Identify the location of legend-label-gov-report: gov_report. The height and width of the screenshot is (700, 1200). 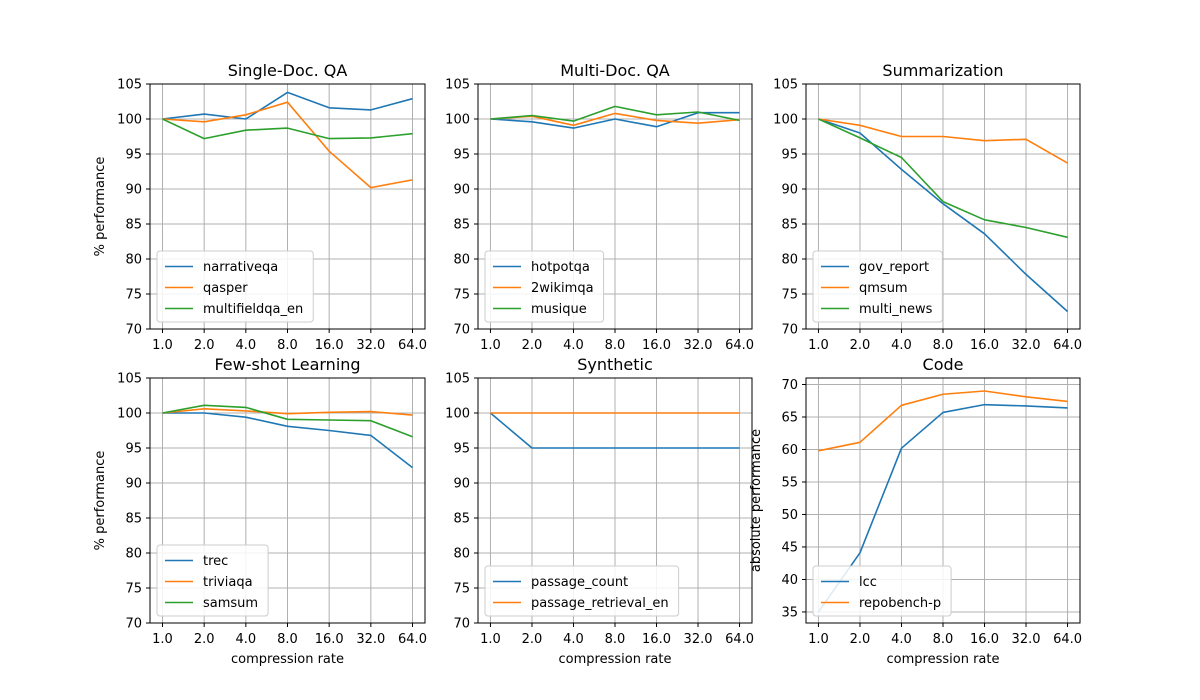
(894, 267).